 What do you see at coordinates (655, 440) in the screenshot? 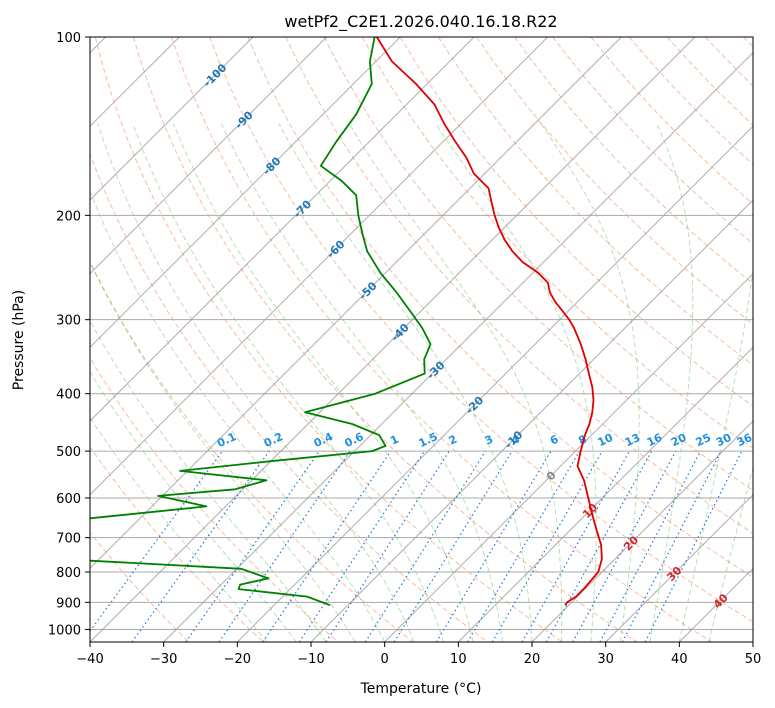
I see `mixing-ratio-label: 16` at bounding box center [655, 440].